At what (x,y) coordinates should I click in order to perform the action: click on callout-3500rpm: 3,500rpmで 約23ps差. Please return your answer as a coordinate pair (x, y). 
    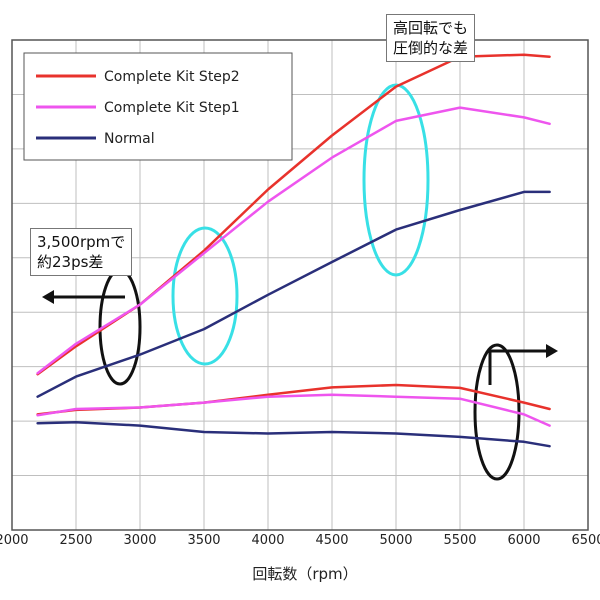
    Looking at the image, I should click on (81, 252).